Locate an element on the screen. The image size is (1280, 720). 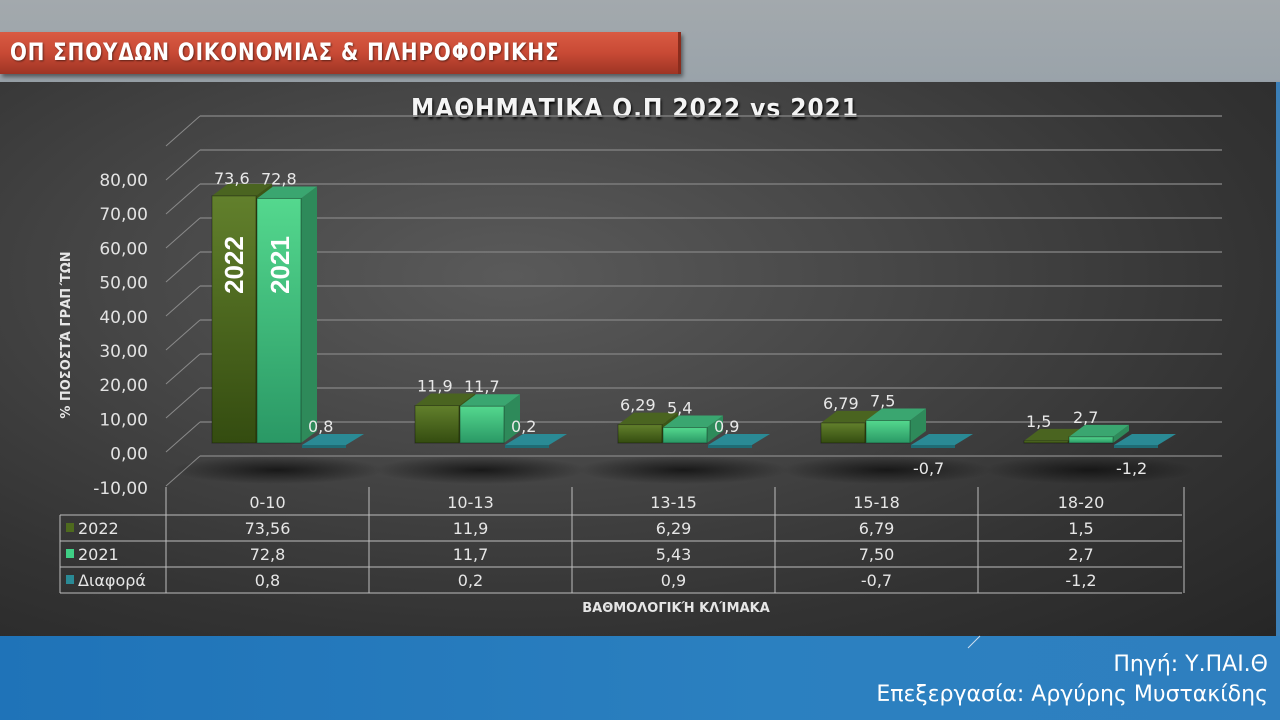
table-cell: 1,5 is located at coordinates (1080, 528).